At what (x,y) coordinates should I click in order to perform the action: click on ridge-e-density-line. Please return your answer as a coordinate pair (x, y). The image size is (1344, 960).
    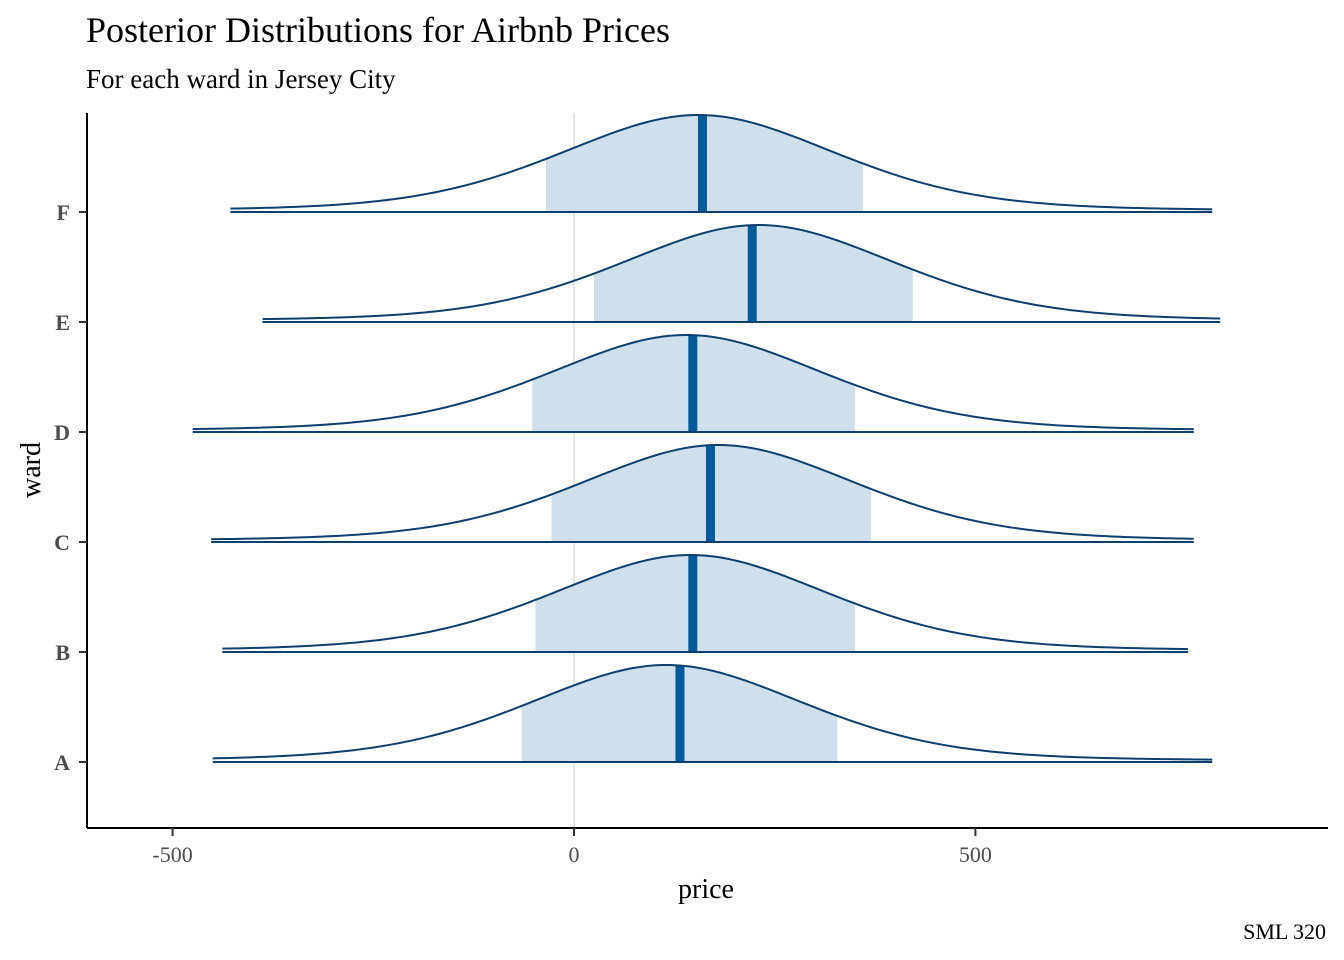
    Looking at the image, I should click on (741, 272).